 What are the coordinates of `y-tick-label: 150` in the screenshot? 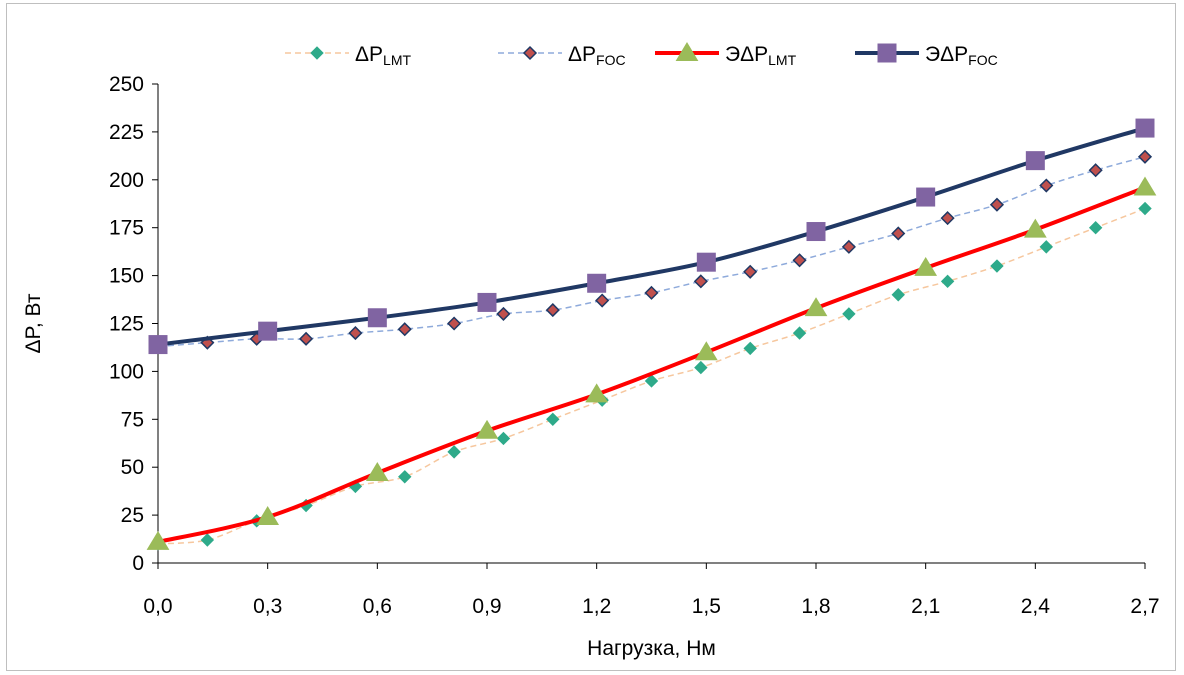 It's located at (126, 276).